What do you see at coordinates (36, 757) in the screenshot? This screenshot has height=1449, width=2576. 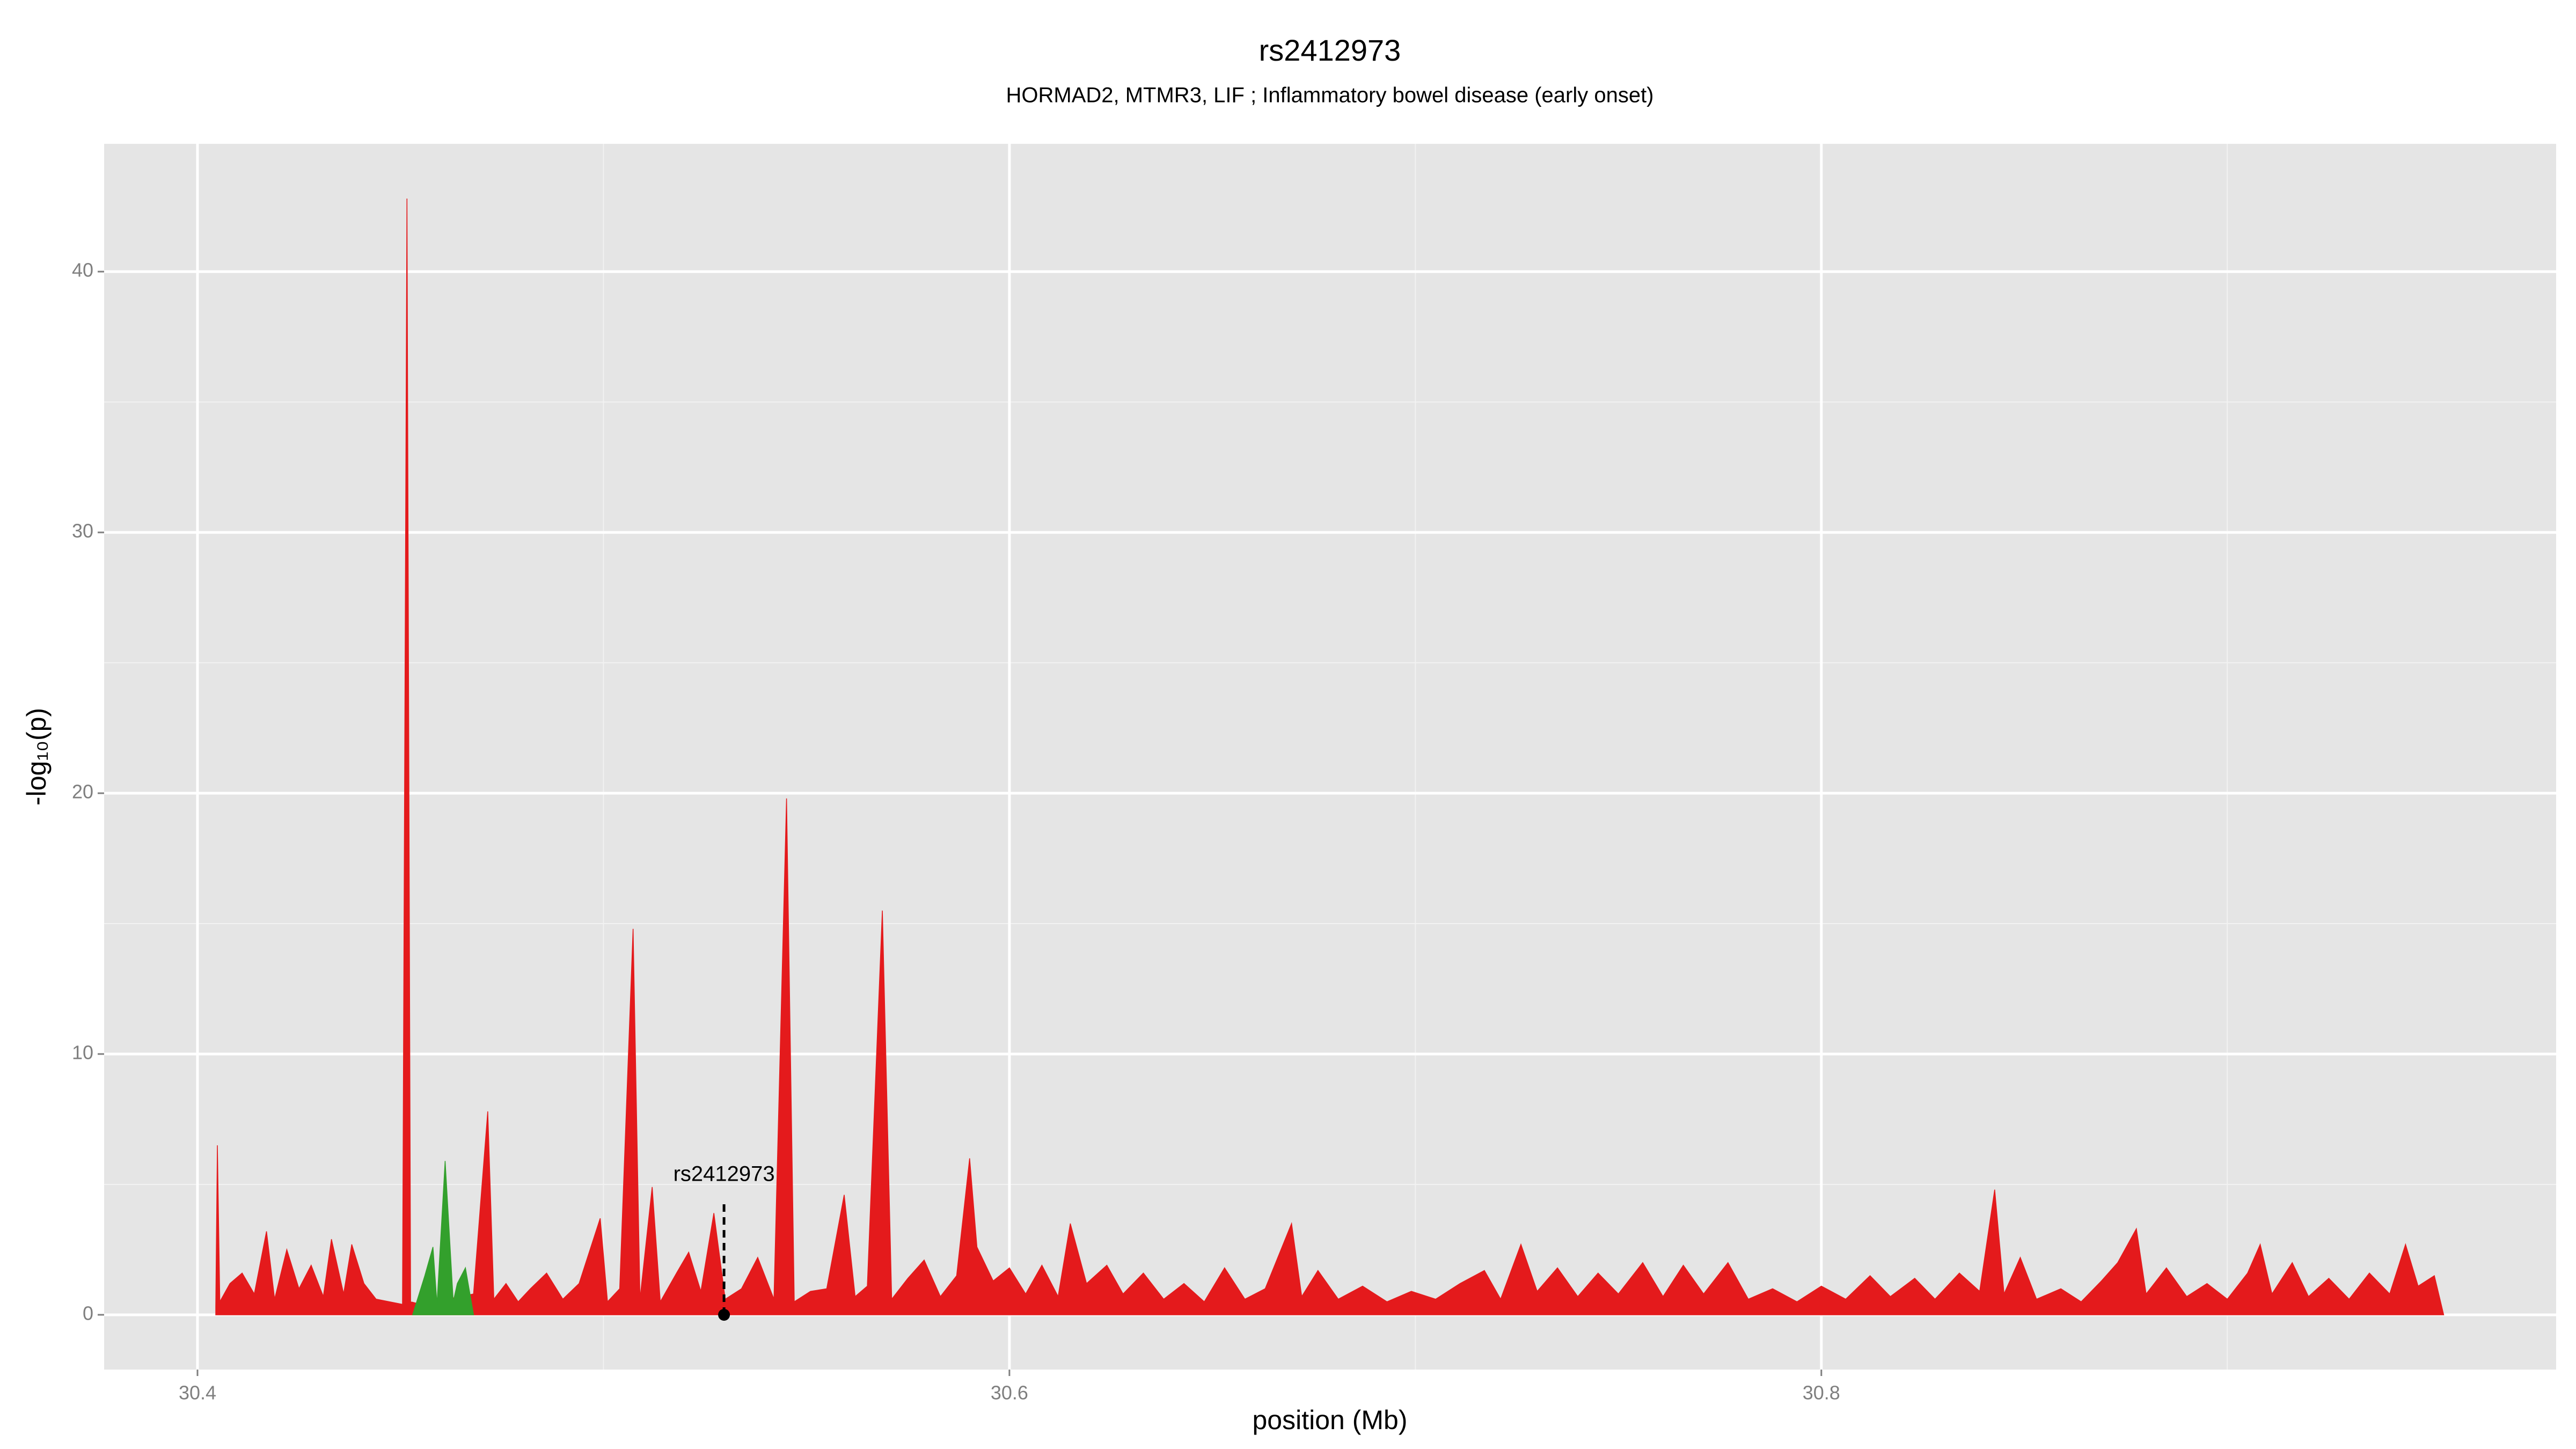 I see `y-axis-label: -log₁₀(p)` at bounding box center [36, 757].